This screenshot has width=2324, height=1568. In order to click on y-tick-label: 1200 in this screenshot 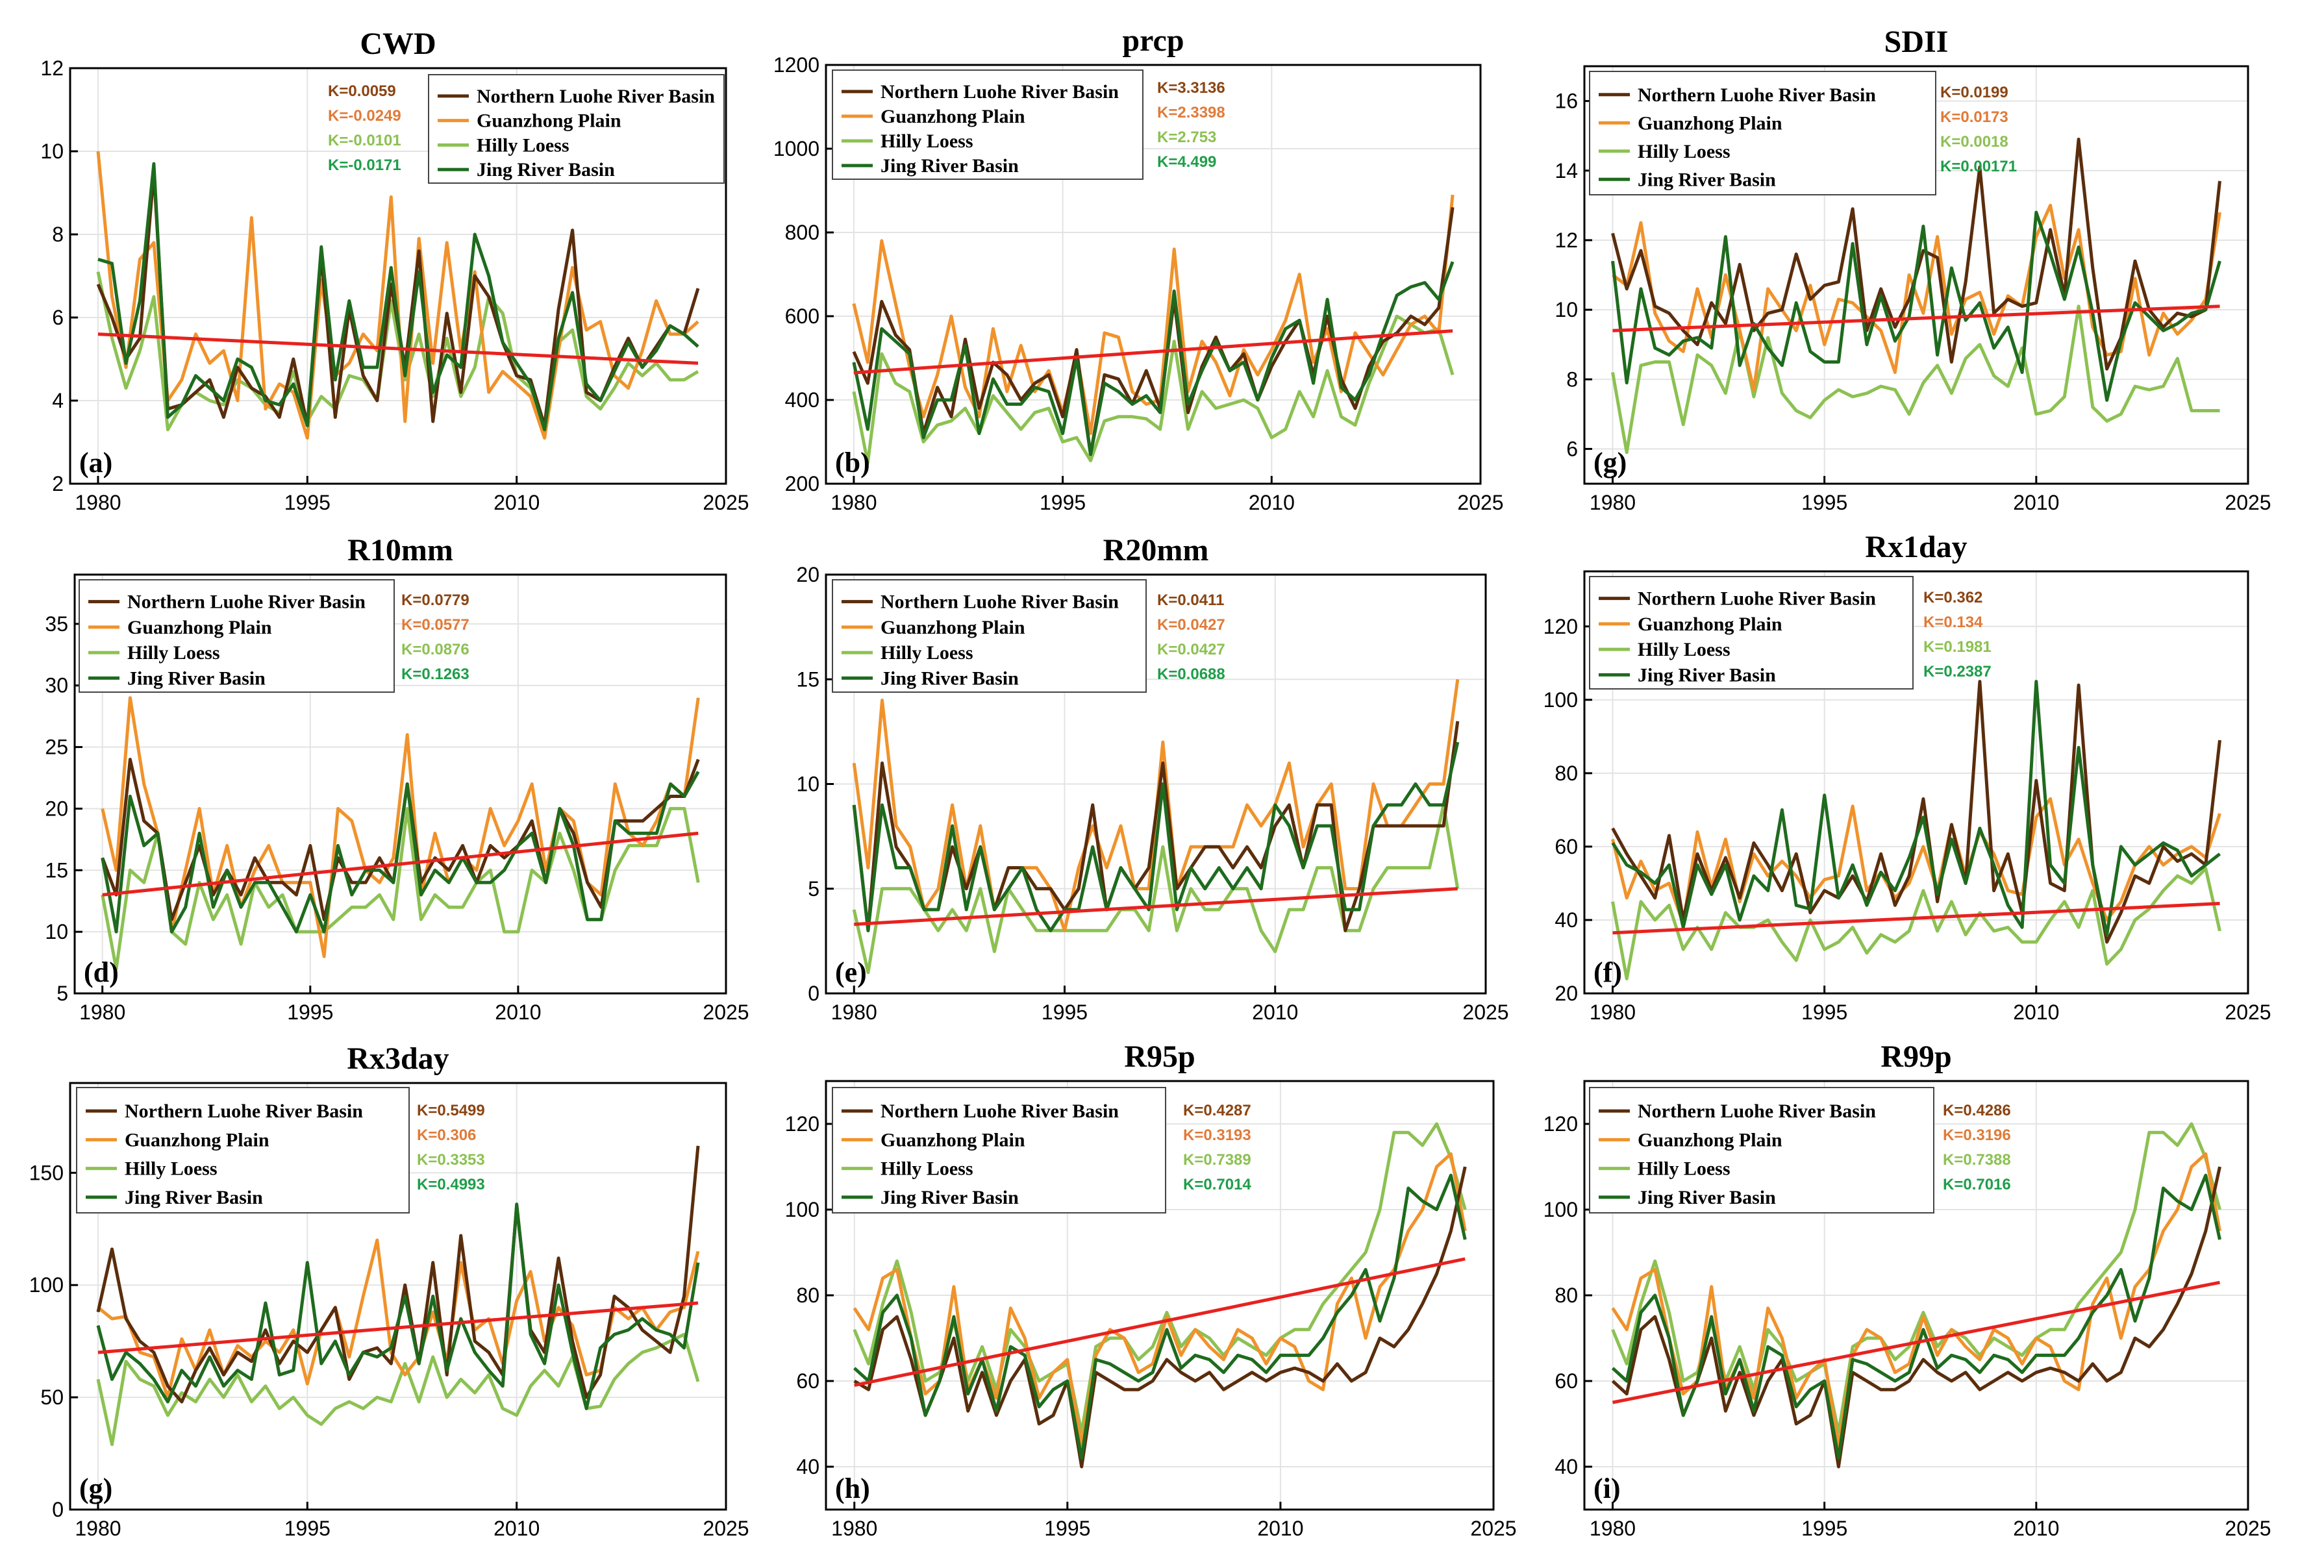, I will do `click(796, 65)`.